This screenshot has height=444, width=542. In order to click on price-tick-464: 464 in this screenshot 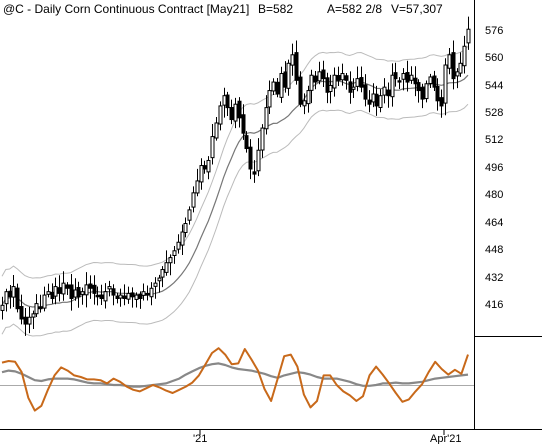, I will do `click(494, 223)`.